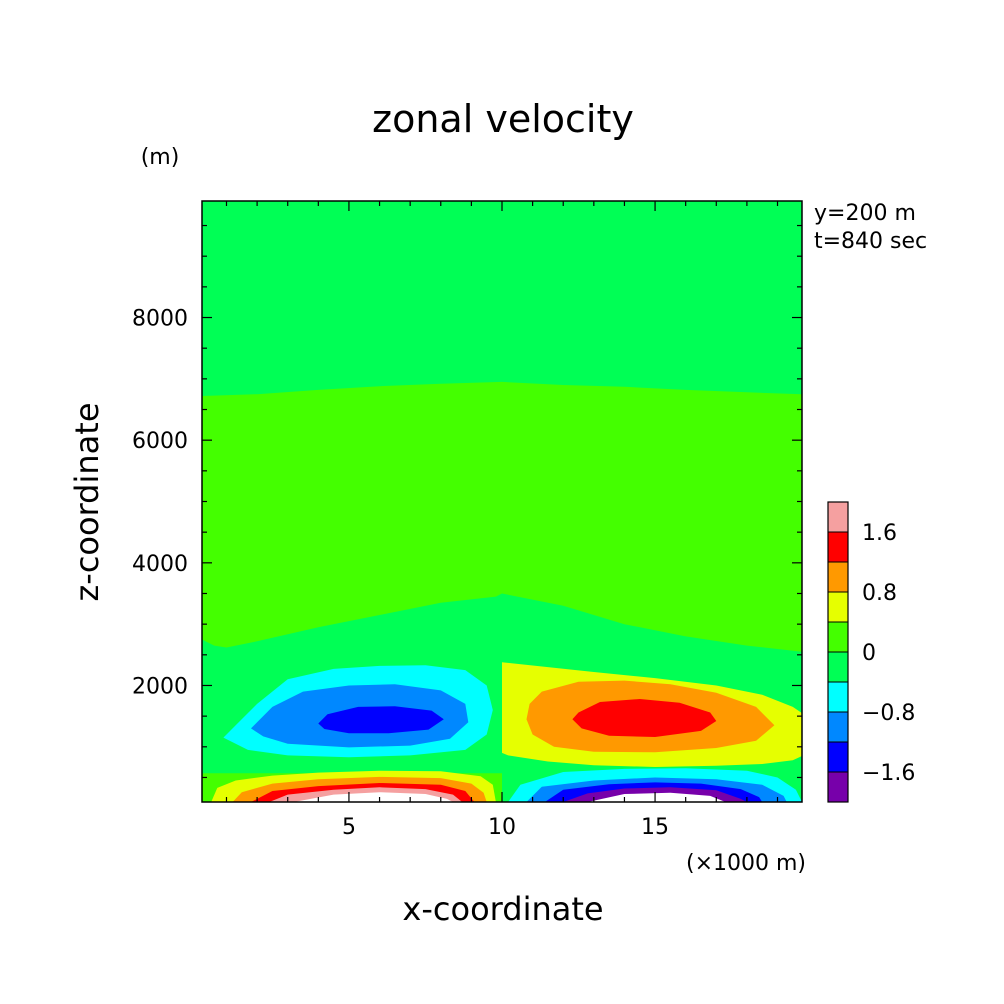 This screenshot has width=1004, height=1004. What do you see at coordinates (160, 319) in the screenshot?
I see `y-tick-label: 8000` at bounding box center [160, 319].